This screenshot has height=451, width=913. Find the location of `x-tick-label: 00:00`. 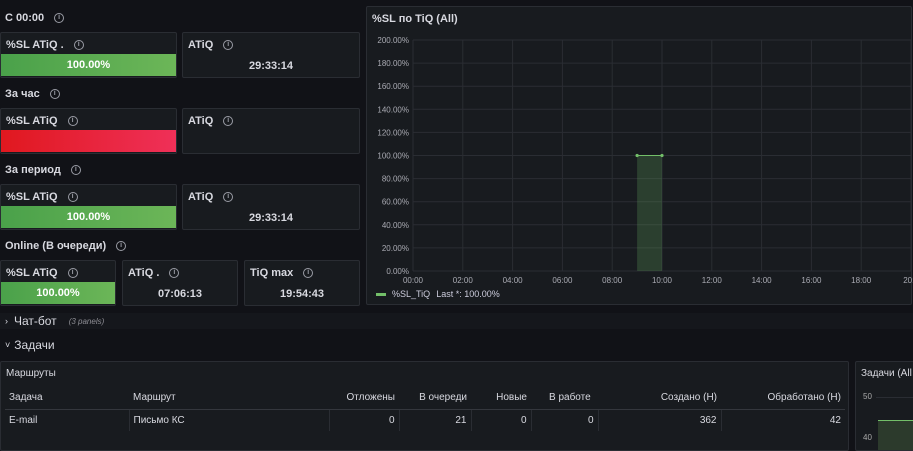

x-tick-label: 00:00 is located at coordinates (413, 280).